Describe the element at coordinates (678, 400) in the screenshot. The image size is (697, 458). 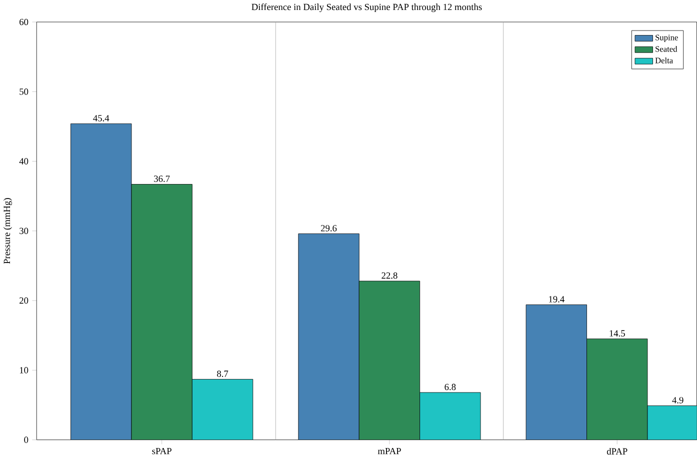
I see `data-label: 4.9` at that location.